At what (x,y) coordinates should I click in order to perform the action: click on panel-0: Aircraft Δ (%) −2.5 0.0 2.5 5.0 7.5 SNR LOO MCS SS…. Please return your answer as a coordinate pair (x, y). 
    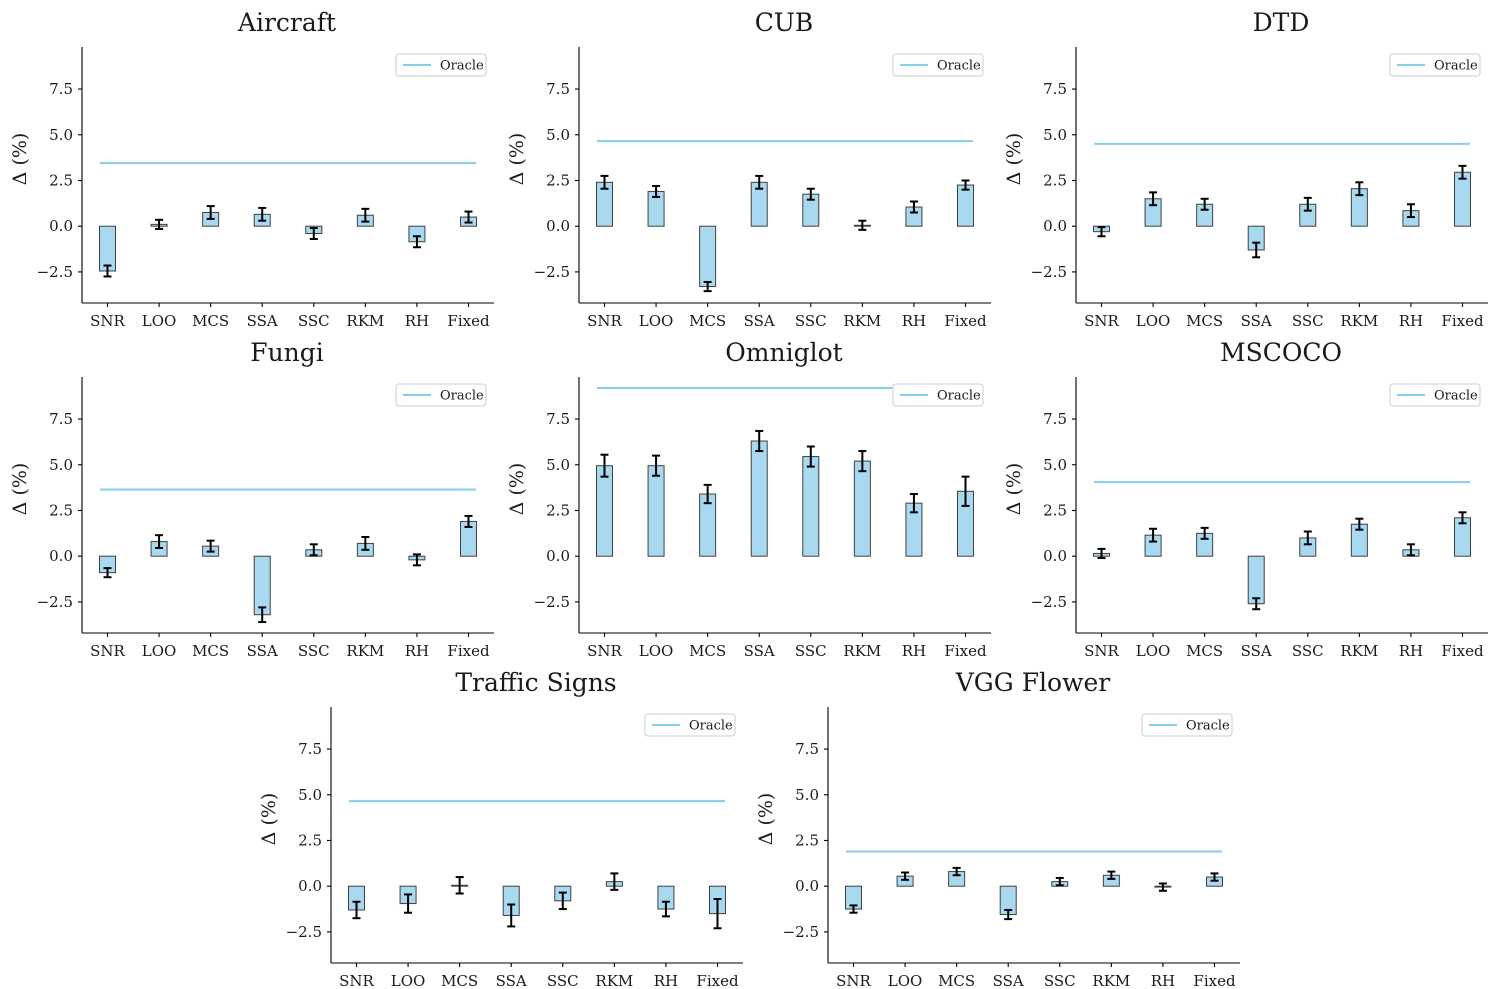
    Looking at the image, I should click on (251, 169).